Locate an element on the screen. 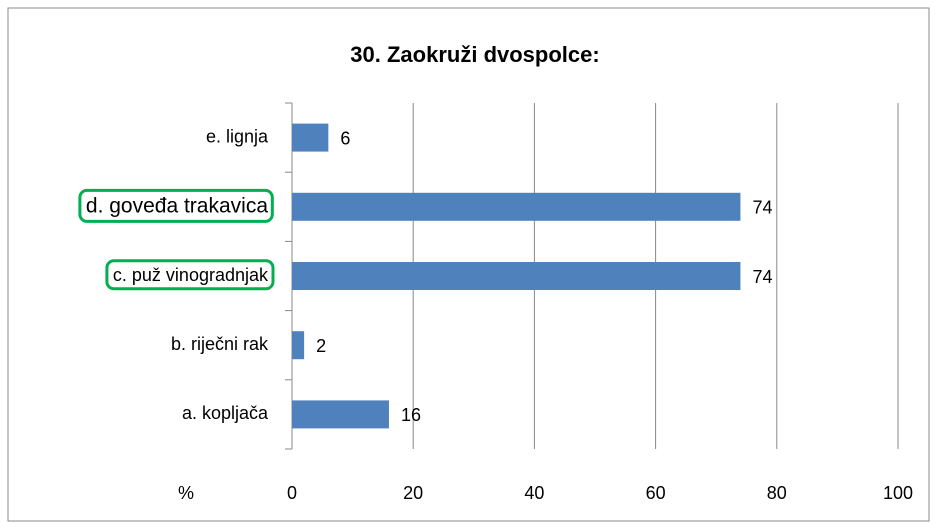 The height and width of the screenshot is (530, 937). value-label: 2 is located at coordinates (321, 346).